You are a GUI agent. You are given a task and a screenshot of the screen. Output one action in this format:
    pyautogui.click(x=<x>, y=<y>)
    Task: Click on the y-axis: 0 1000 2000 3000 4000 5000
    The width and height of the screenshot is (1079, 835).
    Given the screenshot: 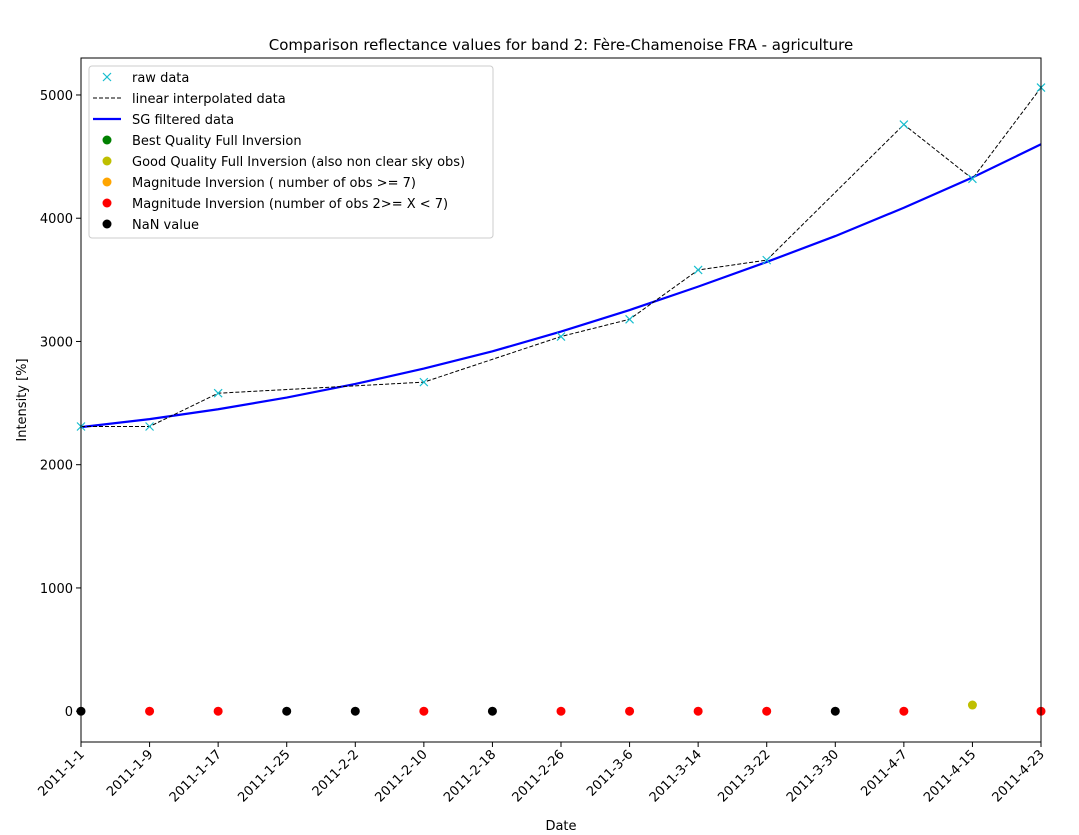 What is the action you would take?
    pyautogui.click(x=60, y=404)
    